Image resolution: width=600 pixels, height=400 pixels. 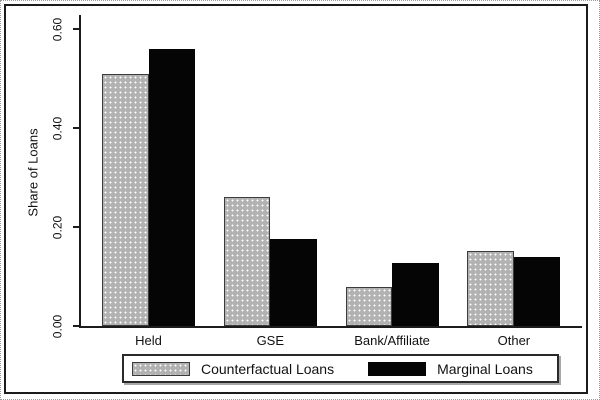 What do you see at coordinates (340, 368) in the screenshot?
I see `legend: Counterfactual Loans Marginal Loans` at bounding box center [340, 368].